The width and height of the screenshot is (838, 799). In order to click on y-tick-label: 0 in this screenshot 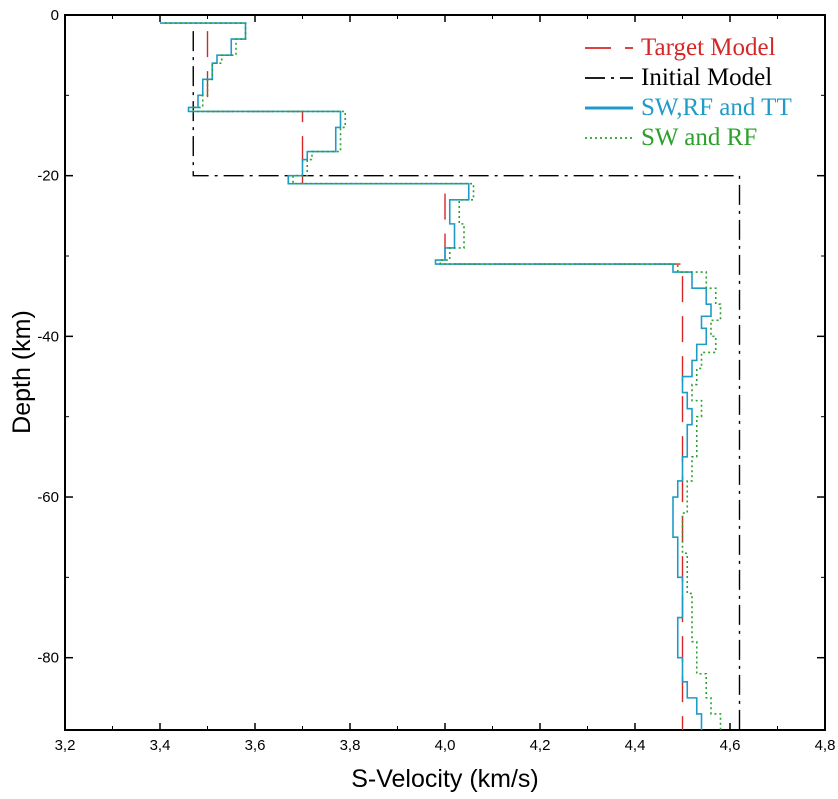, I will do `click(55, 15)`.